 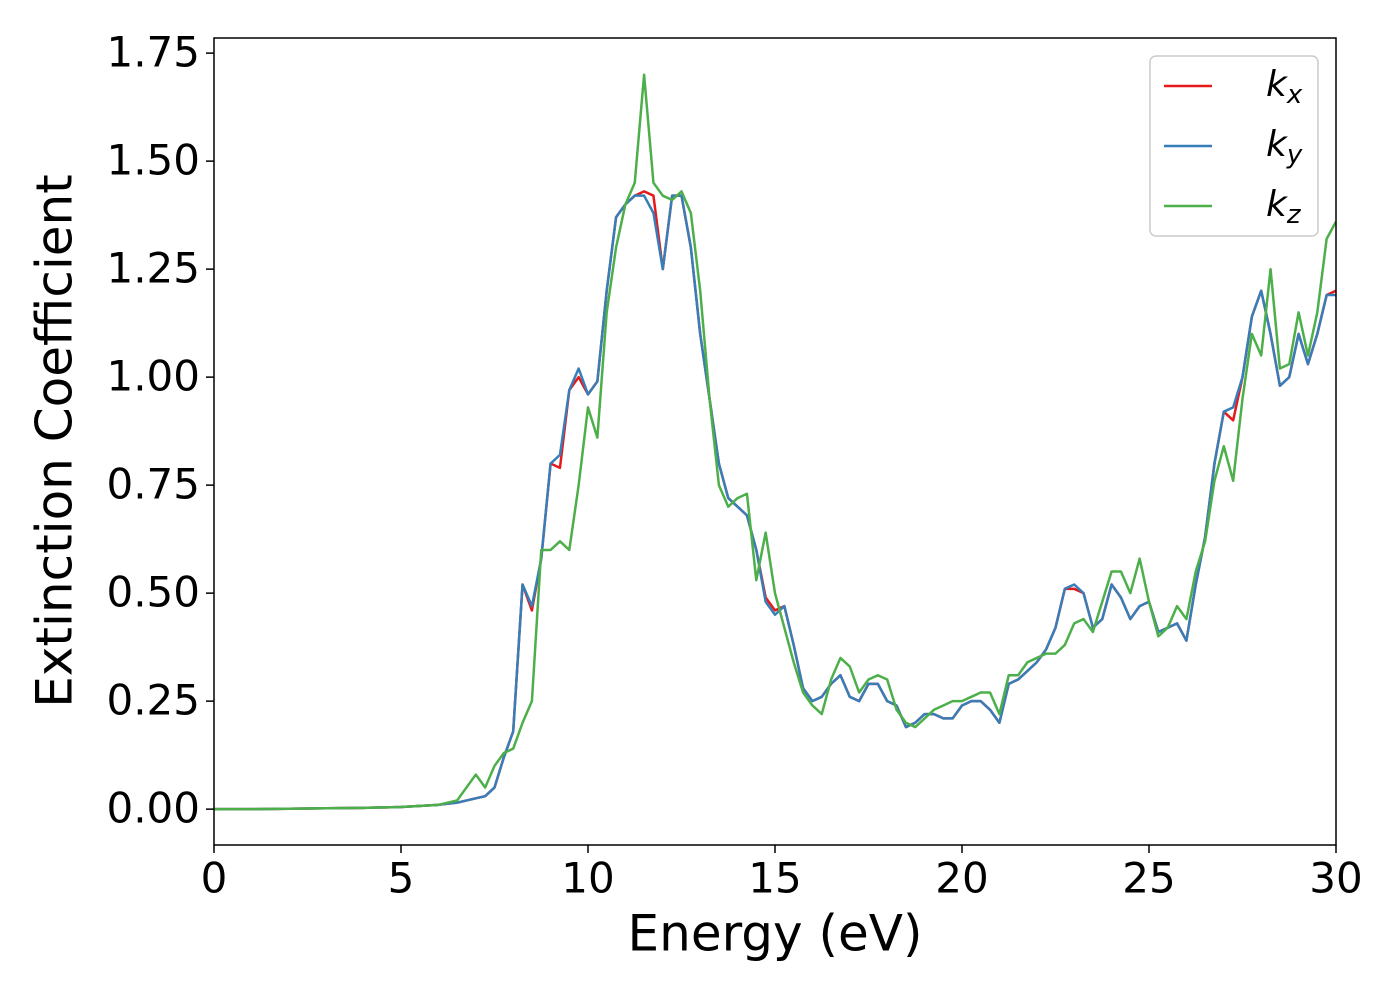 I want to click on y-tick-label: 0.00, so click(x=153, y=808).